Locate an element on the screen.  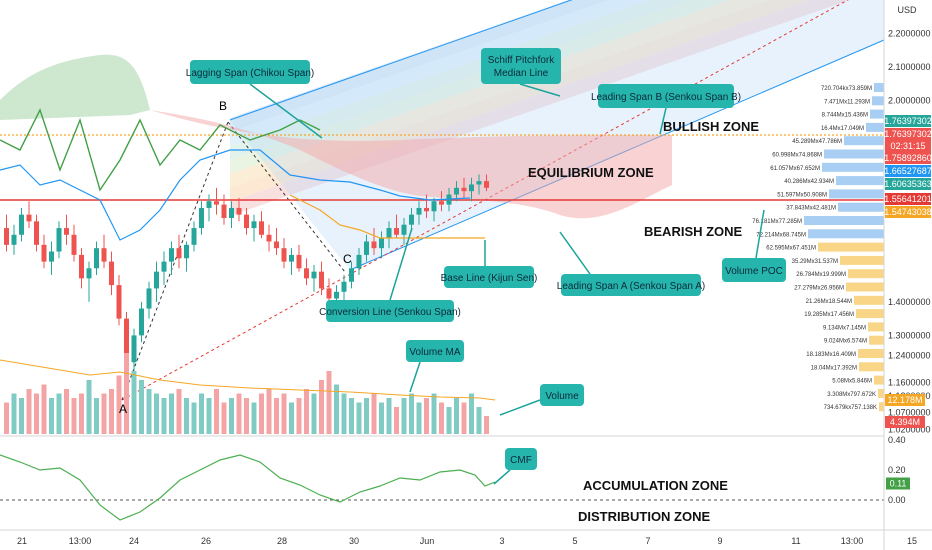
callout-leading-span-b-text: Leading Span B (Senkou Span B) is located at coordinates (666, 97).